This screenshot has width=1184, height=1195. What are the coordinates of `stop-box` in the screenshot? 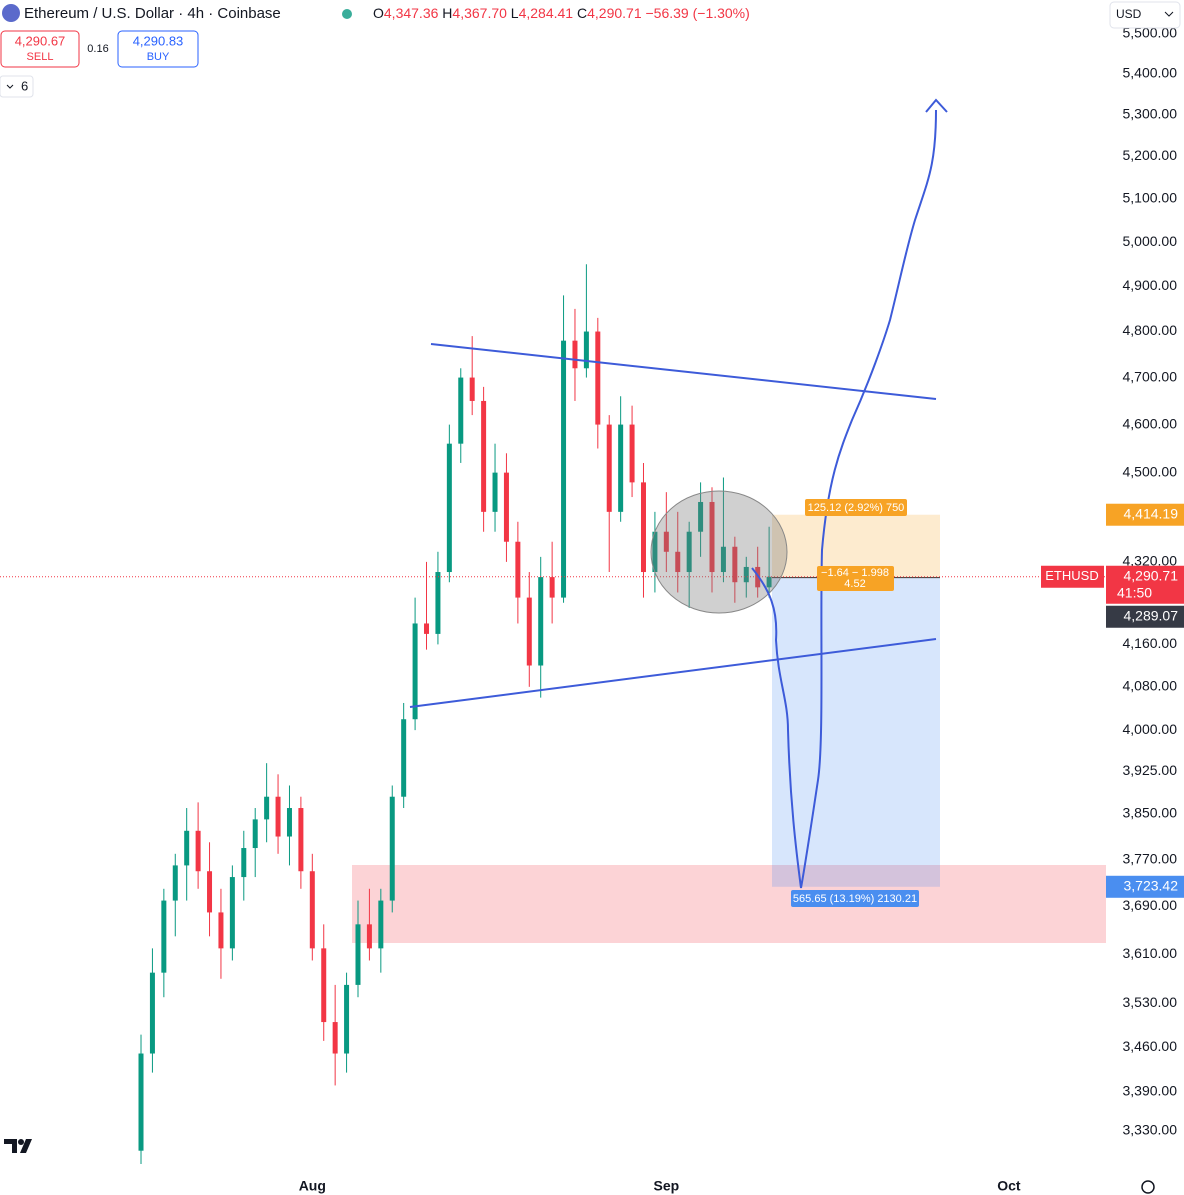 It's located at (856, 732).